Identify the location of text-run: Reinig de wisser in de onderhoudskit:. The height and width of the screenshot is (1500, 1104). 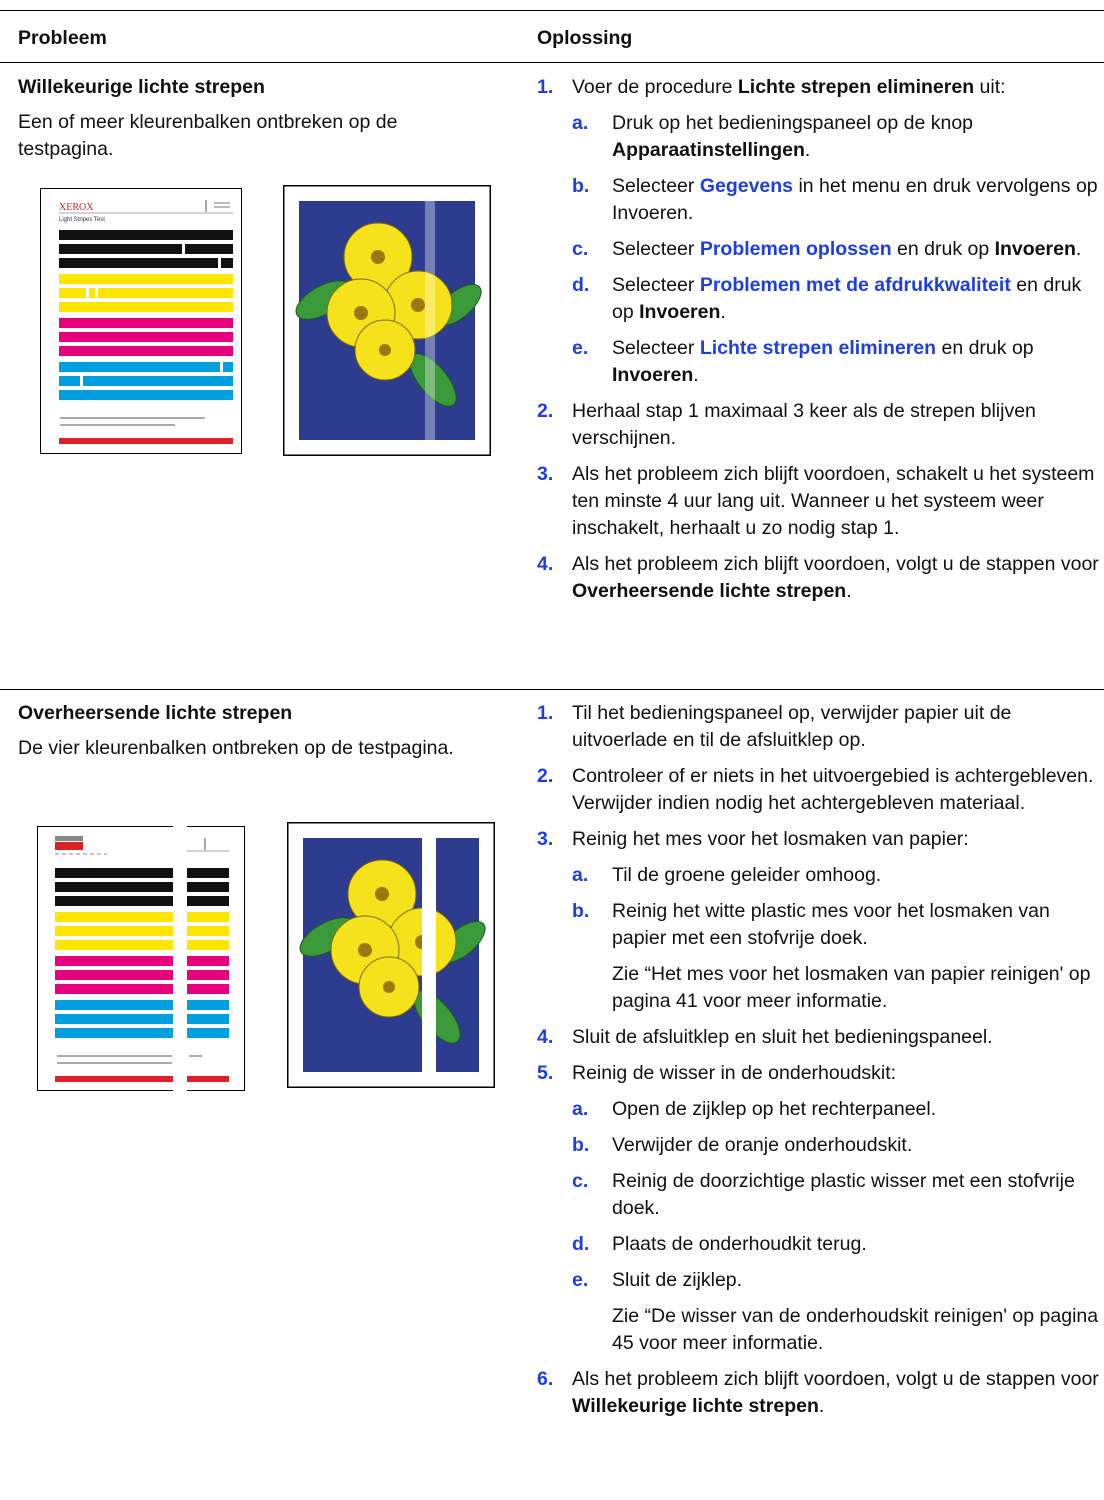
(734, 1073).